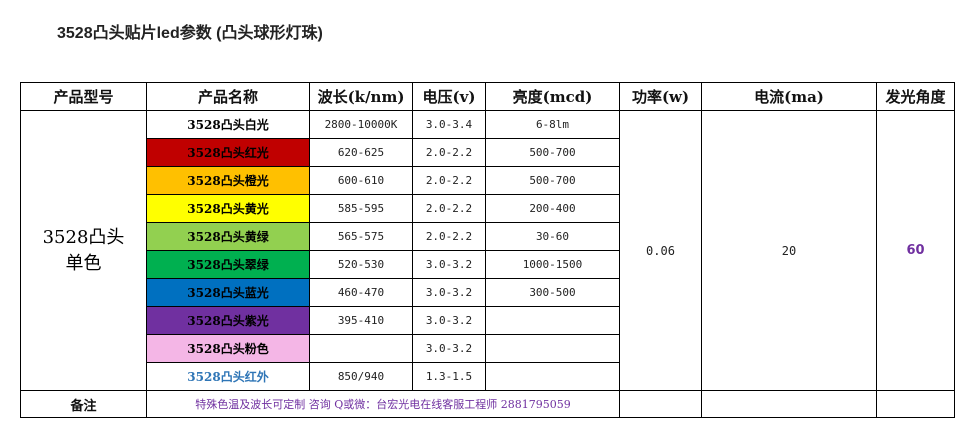  What do you see at coordinates (552, 208) in the screenshot?
I see `brightness-cell: 200-400` at bounding box center [552, 208].